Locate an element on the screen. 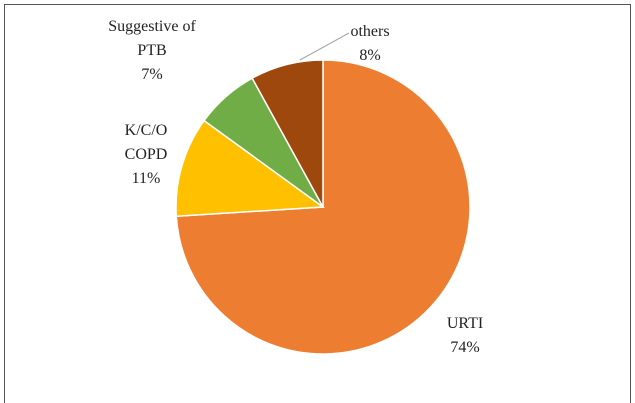  value-label: 7% is located at coordinates (152, 74).